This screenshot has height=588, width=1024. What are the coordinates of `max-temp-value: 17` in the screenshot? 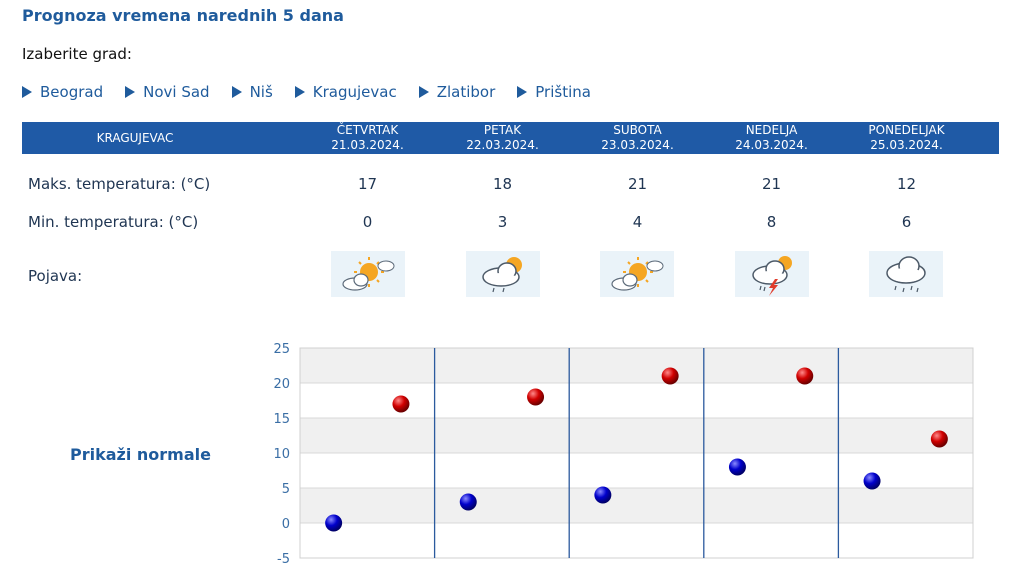 It's located at (367, 184).